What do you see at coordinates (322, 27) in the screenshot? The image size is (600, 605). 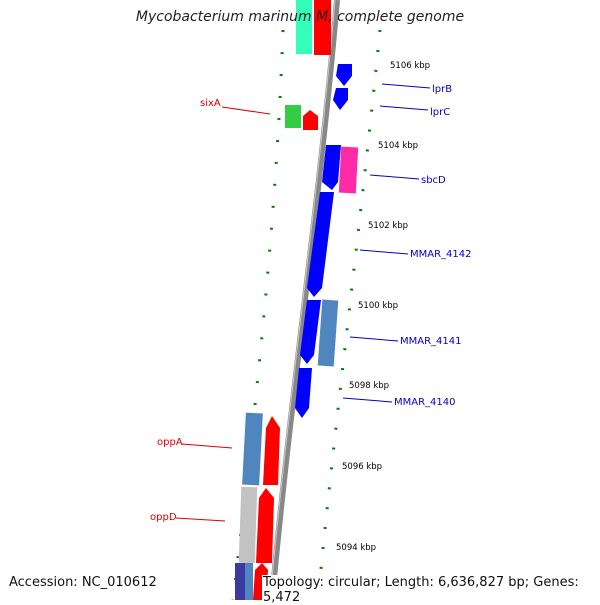 I see `gene-red-top` at bounding box center [322, 27].